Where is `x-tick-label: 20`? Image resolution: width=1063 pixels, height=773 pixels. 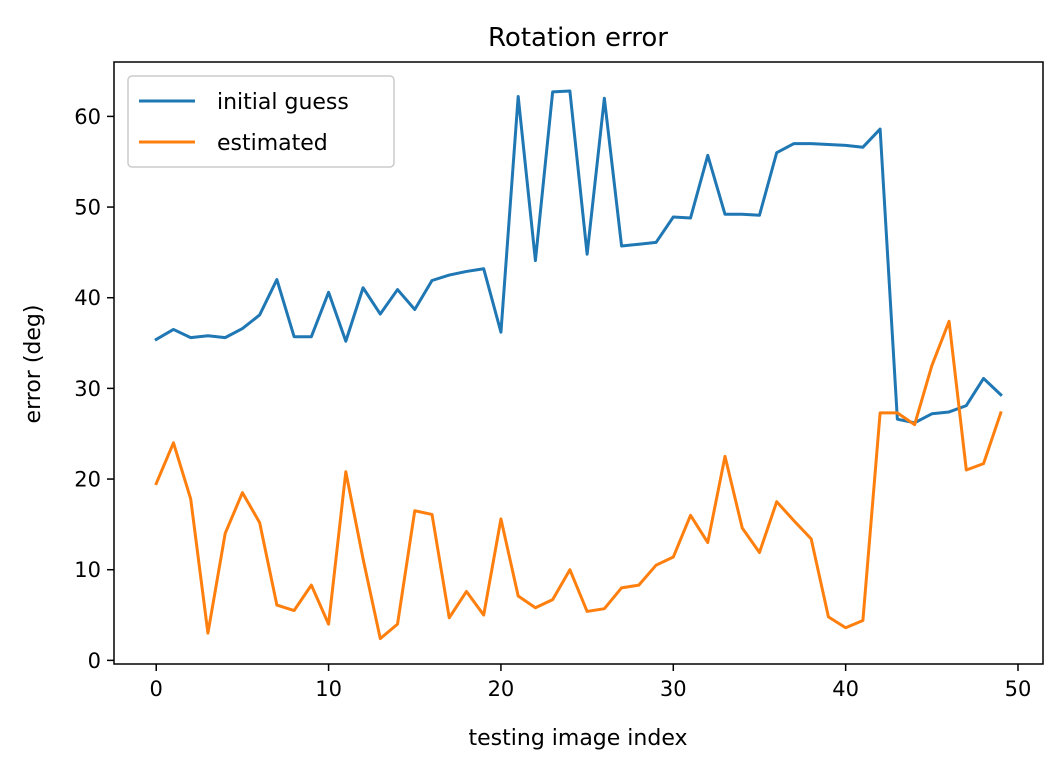 x-tick-label: 20 is located at coordinates (501, 689).